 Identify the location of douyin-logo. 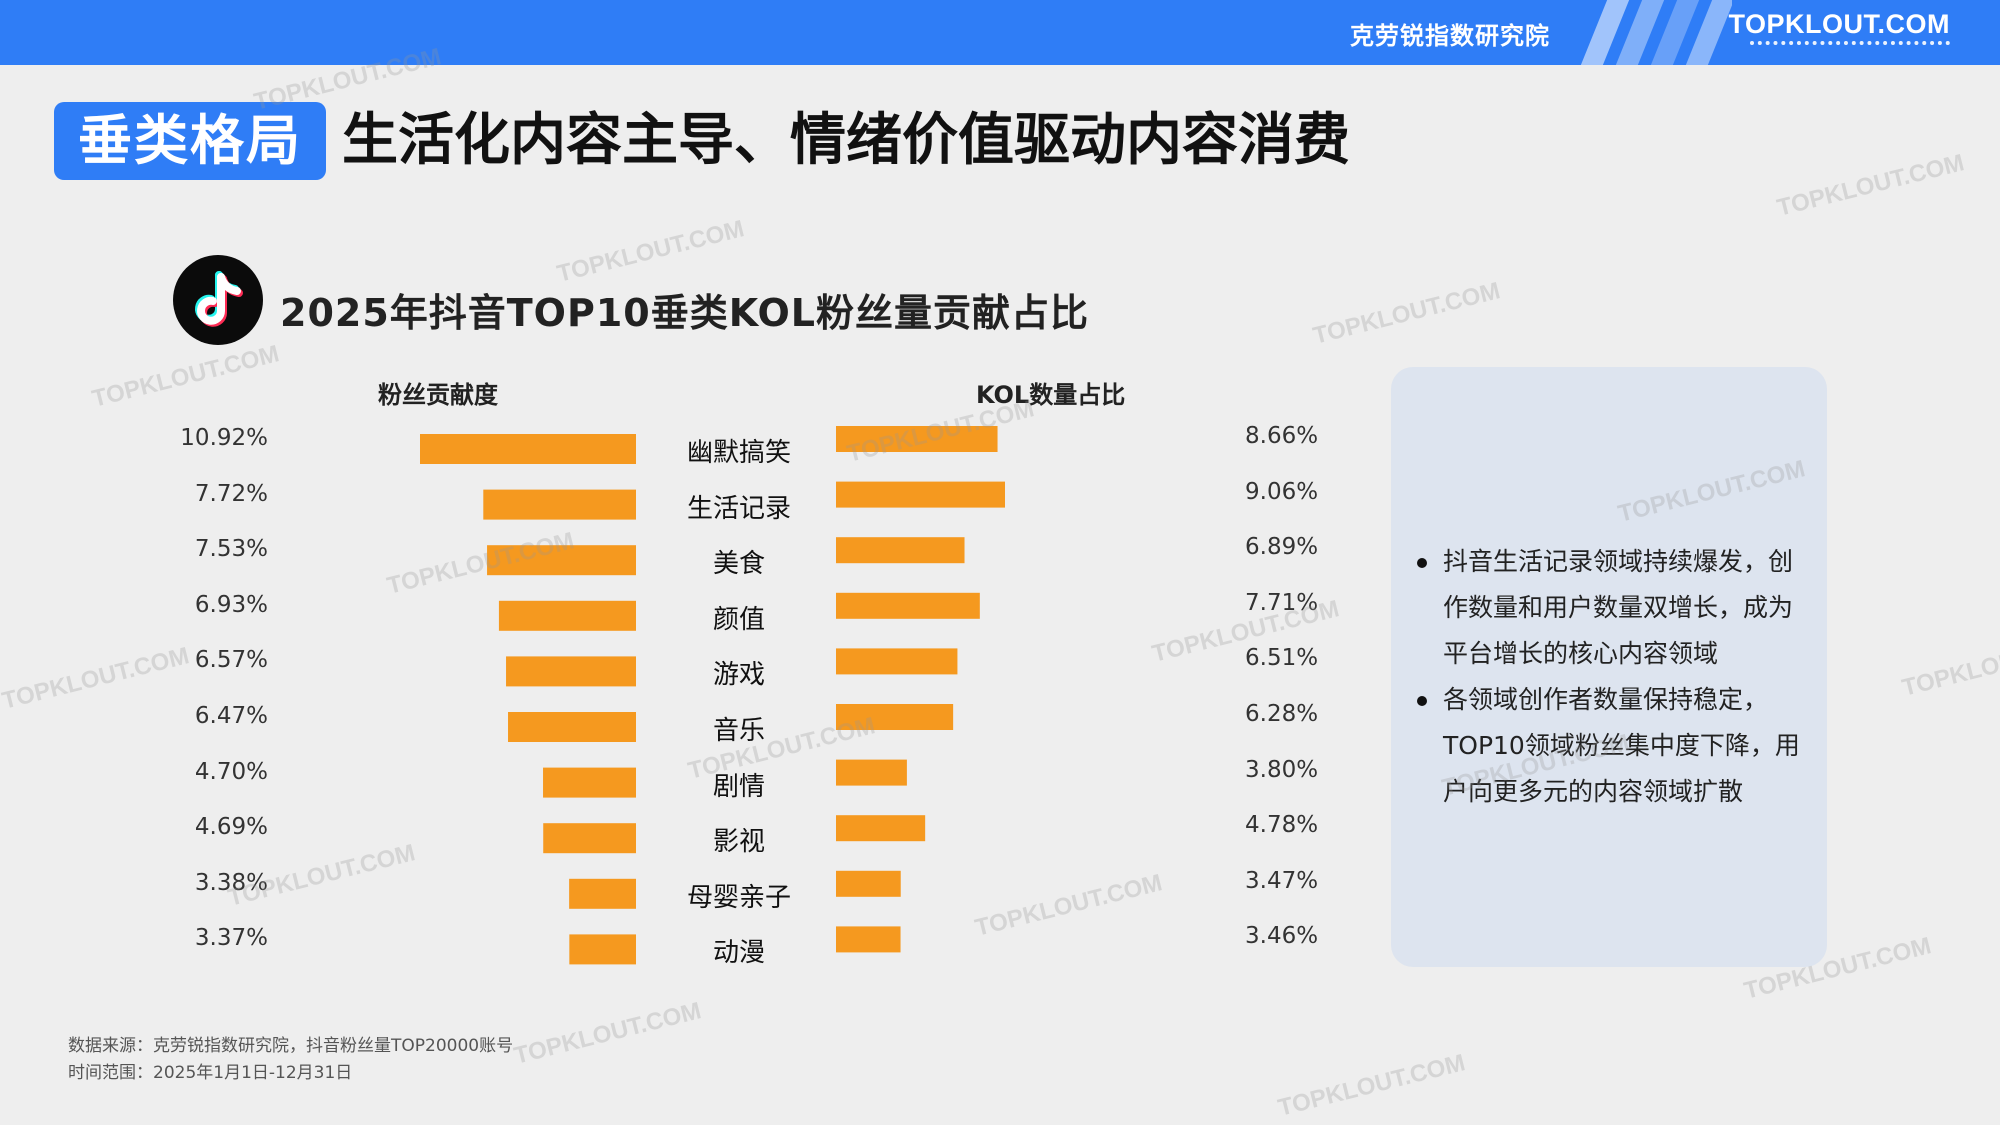
(218, 300).